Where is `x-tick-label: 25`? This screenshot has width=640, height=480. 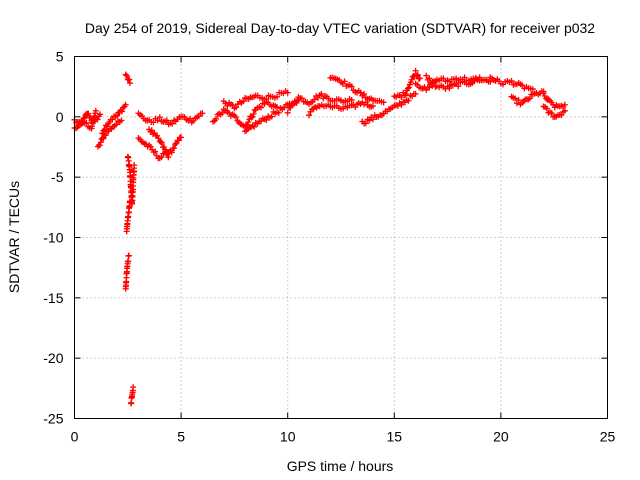 x-tick-label: 25 is located at coordinates (608, 437).